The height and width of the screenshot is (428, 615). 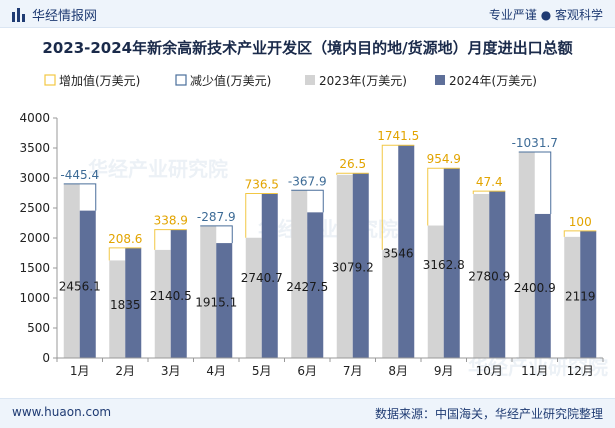 What do you see at coordinates (38, 328) in the screenshot?
I see `y-tick-label: 500` at bounding box center [38, 328].